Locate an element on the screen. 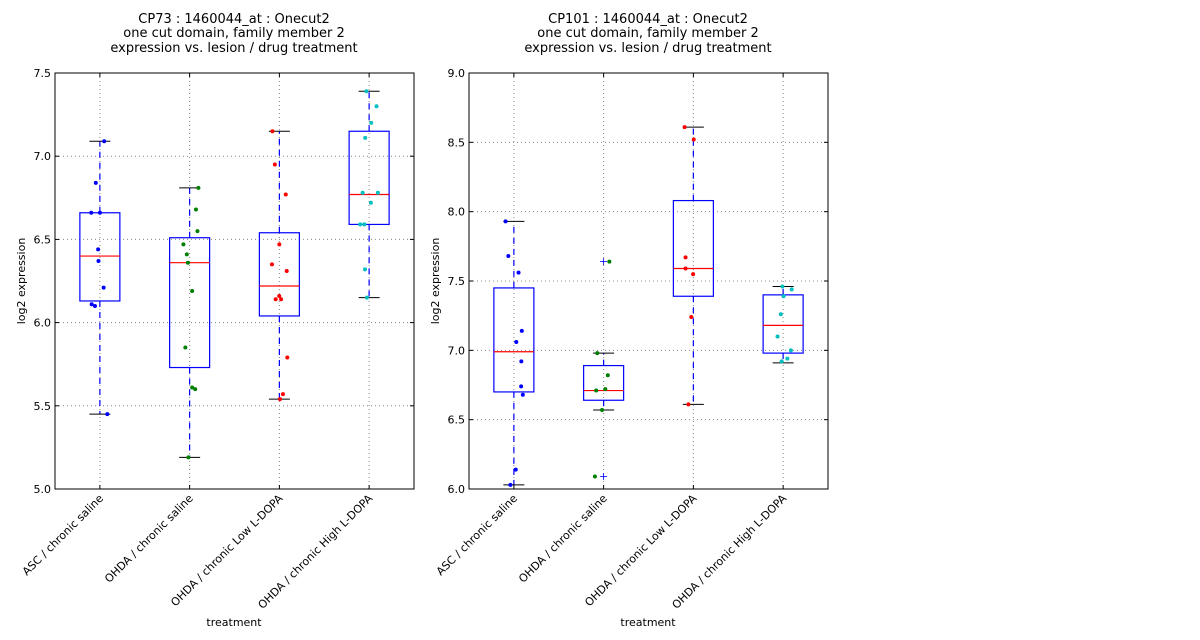 This screenshot has width=1200, height=640. chart-2-title-line-3: expression vs. lesion / drug treatment is located at coordinates (647, 48).